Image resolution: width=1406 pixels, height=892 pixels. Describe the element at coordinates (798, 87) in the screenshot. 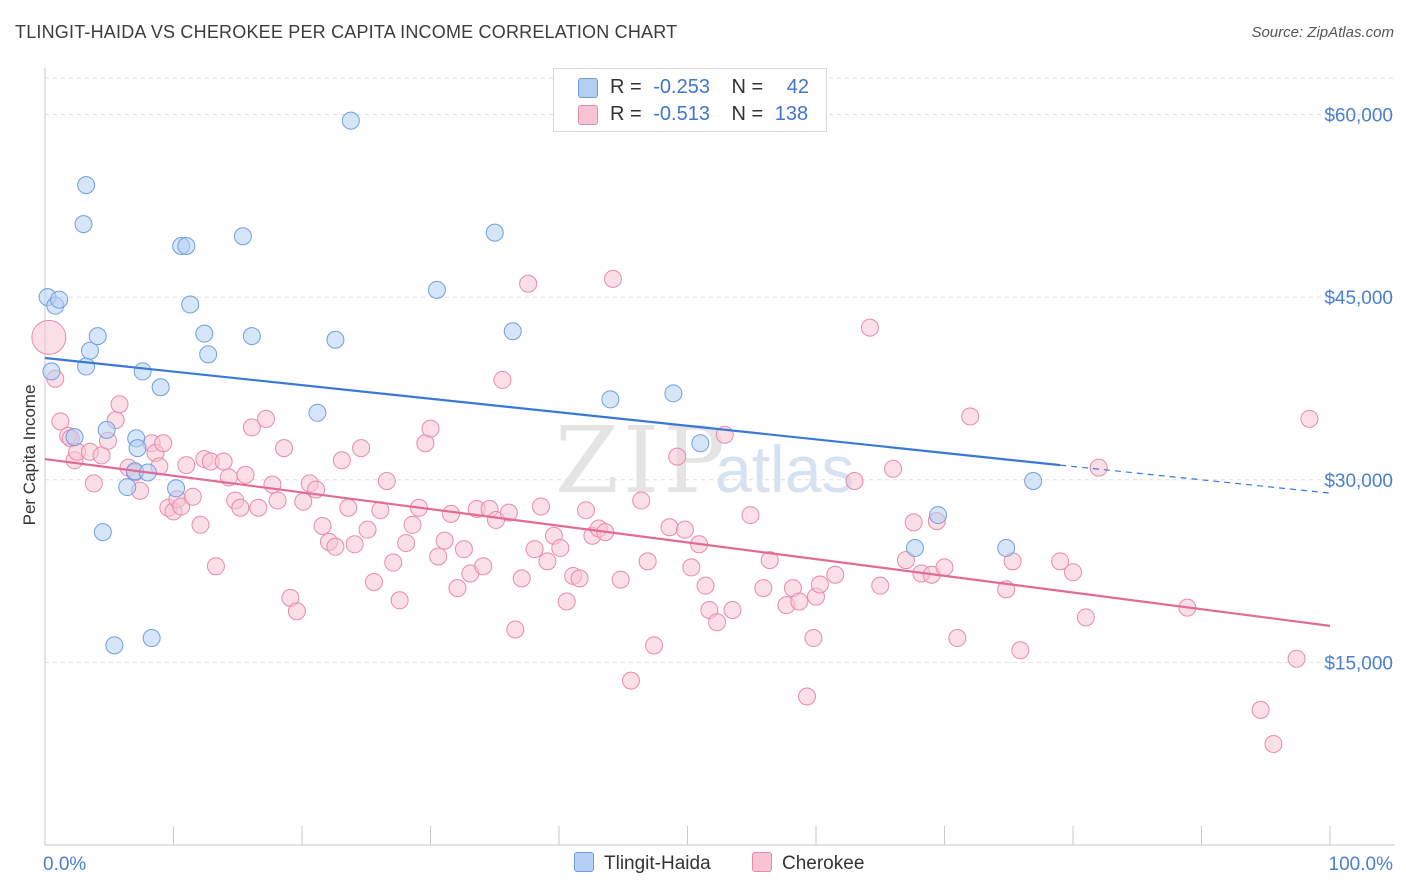

I see `legend-n-value: 42` at that location.